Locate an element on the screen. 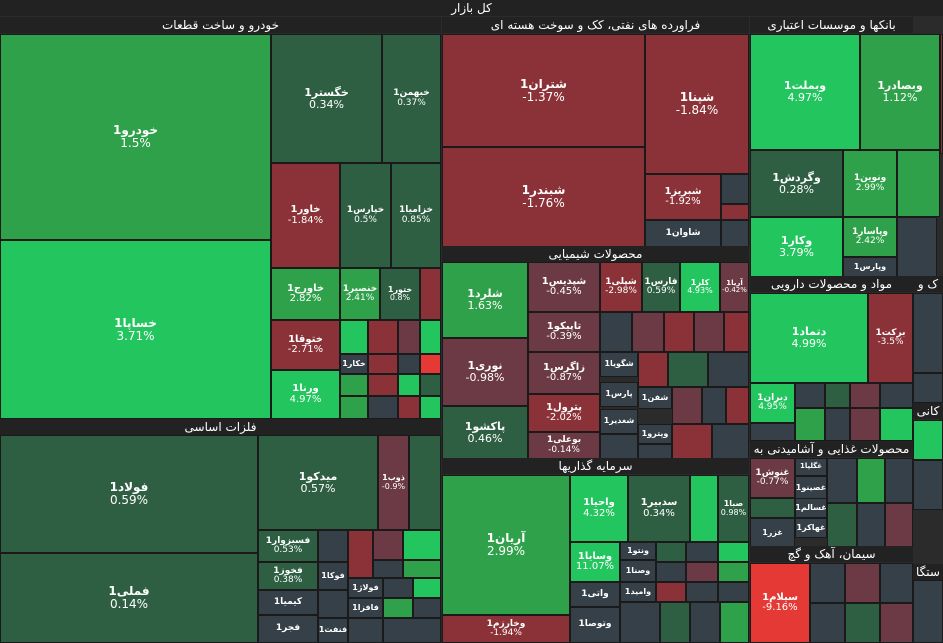 The height and width of the screenshot is (643, 943). treemap-tile: خپارس1 0.5% is located at coordinates (365, 215).